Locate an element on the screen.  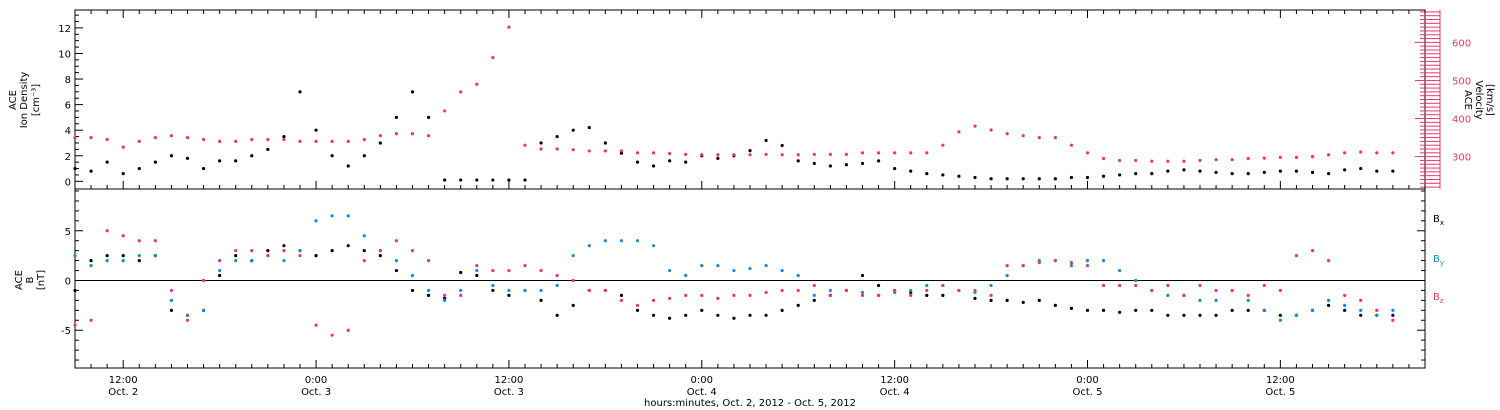
y-tick-label: 0 is located at coordinates (68, 182).